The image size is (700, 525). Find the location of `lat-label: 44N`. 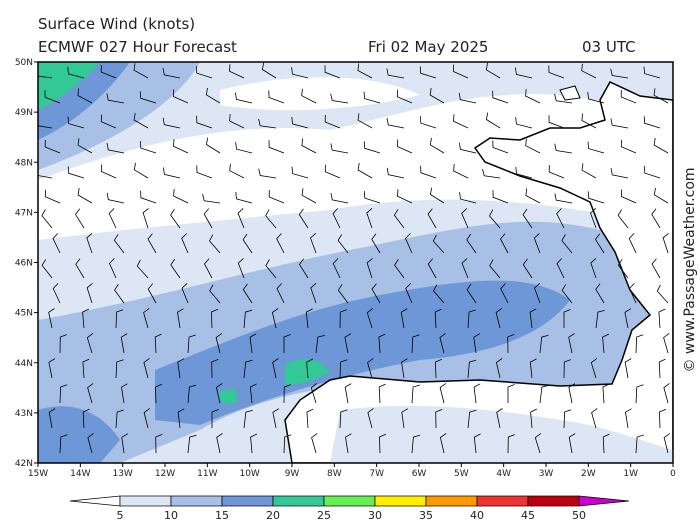

lat-label: 44N is located at coordinates (24, 364).